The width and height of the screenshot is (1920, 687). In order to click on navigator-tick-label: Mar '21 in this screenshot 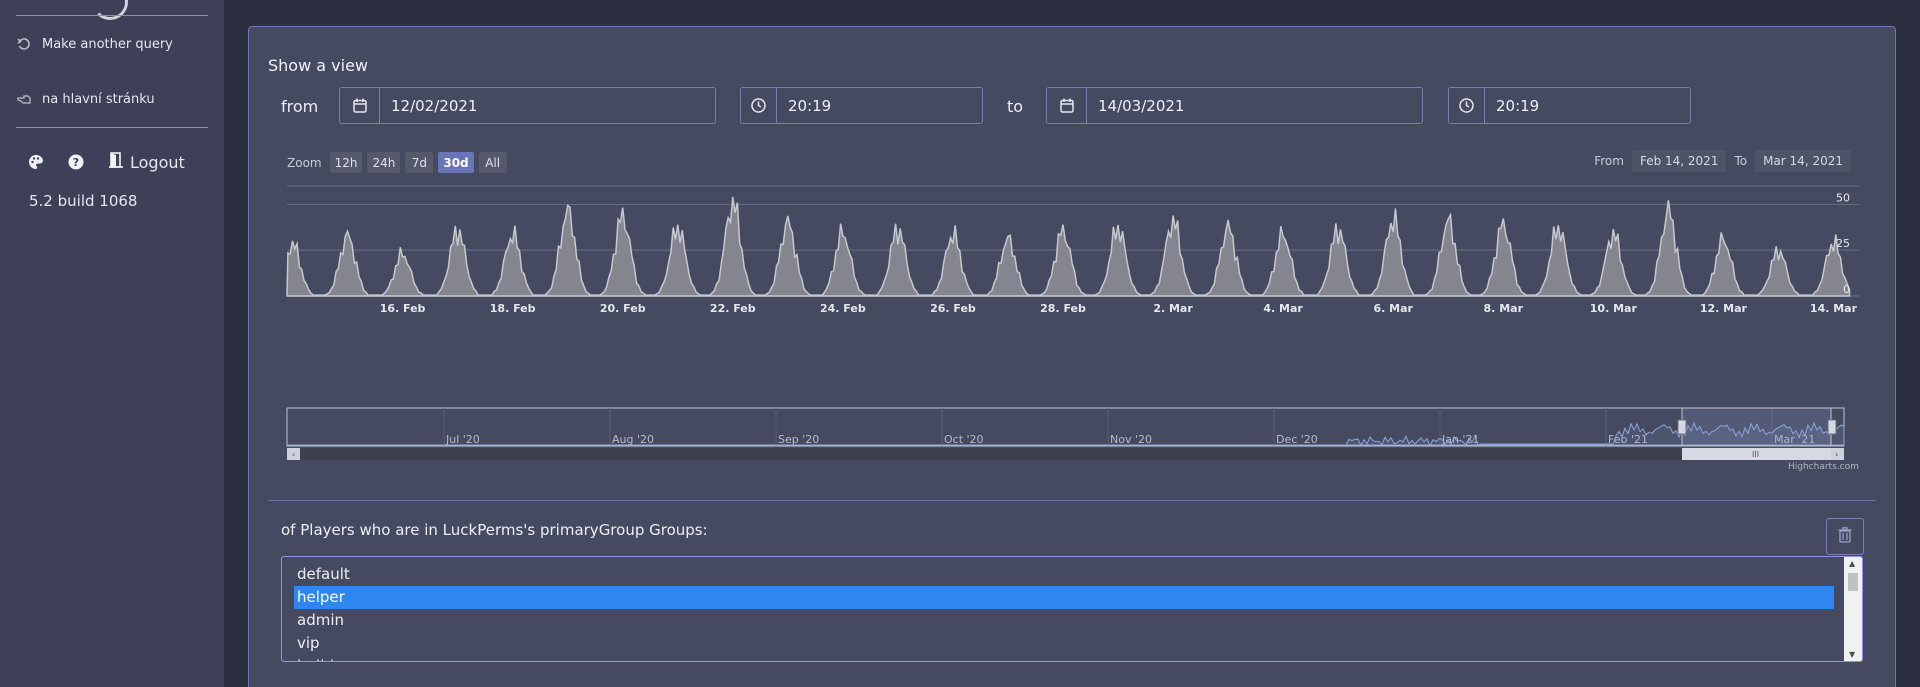, I will do `click(1794, 439)`.